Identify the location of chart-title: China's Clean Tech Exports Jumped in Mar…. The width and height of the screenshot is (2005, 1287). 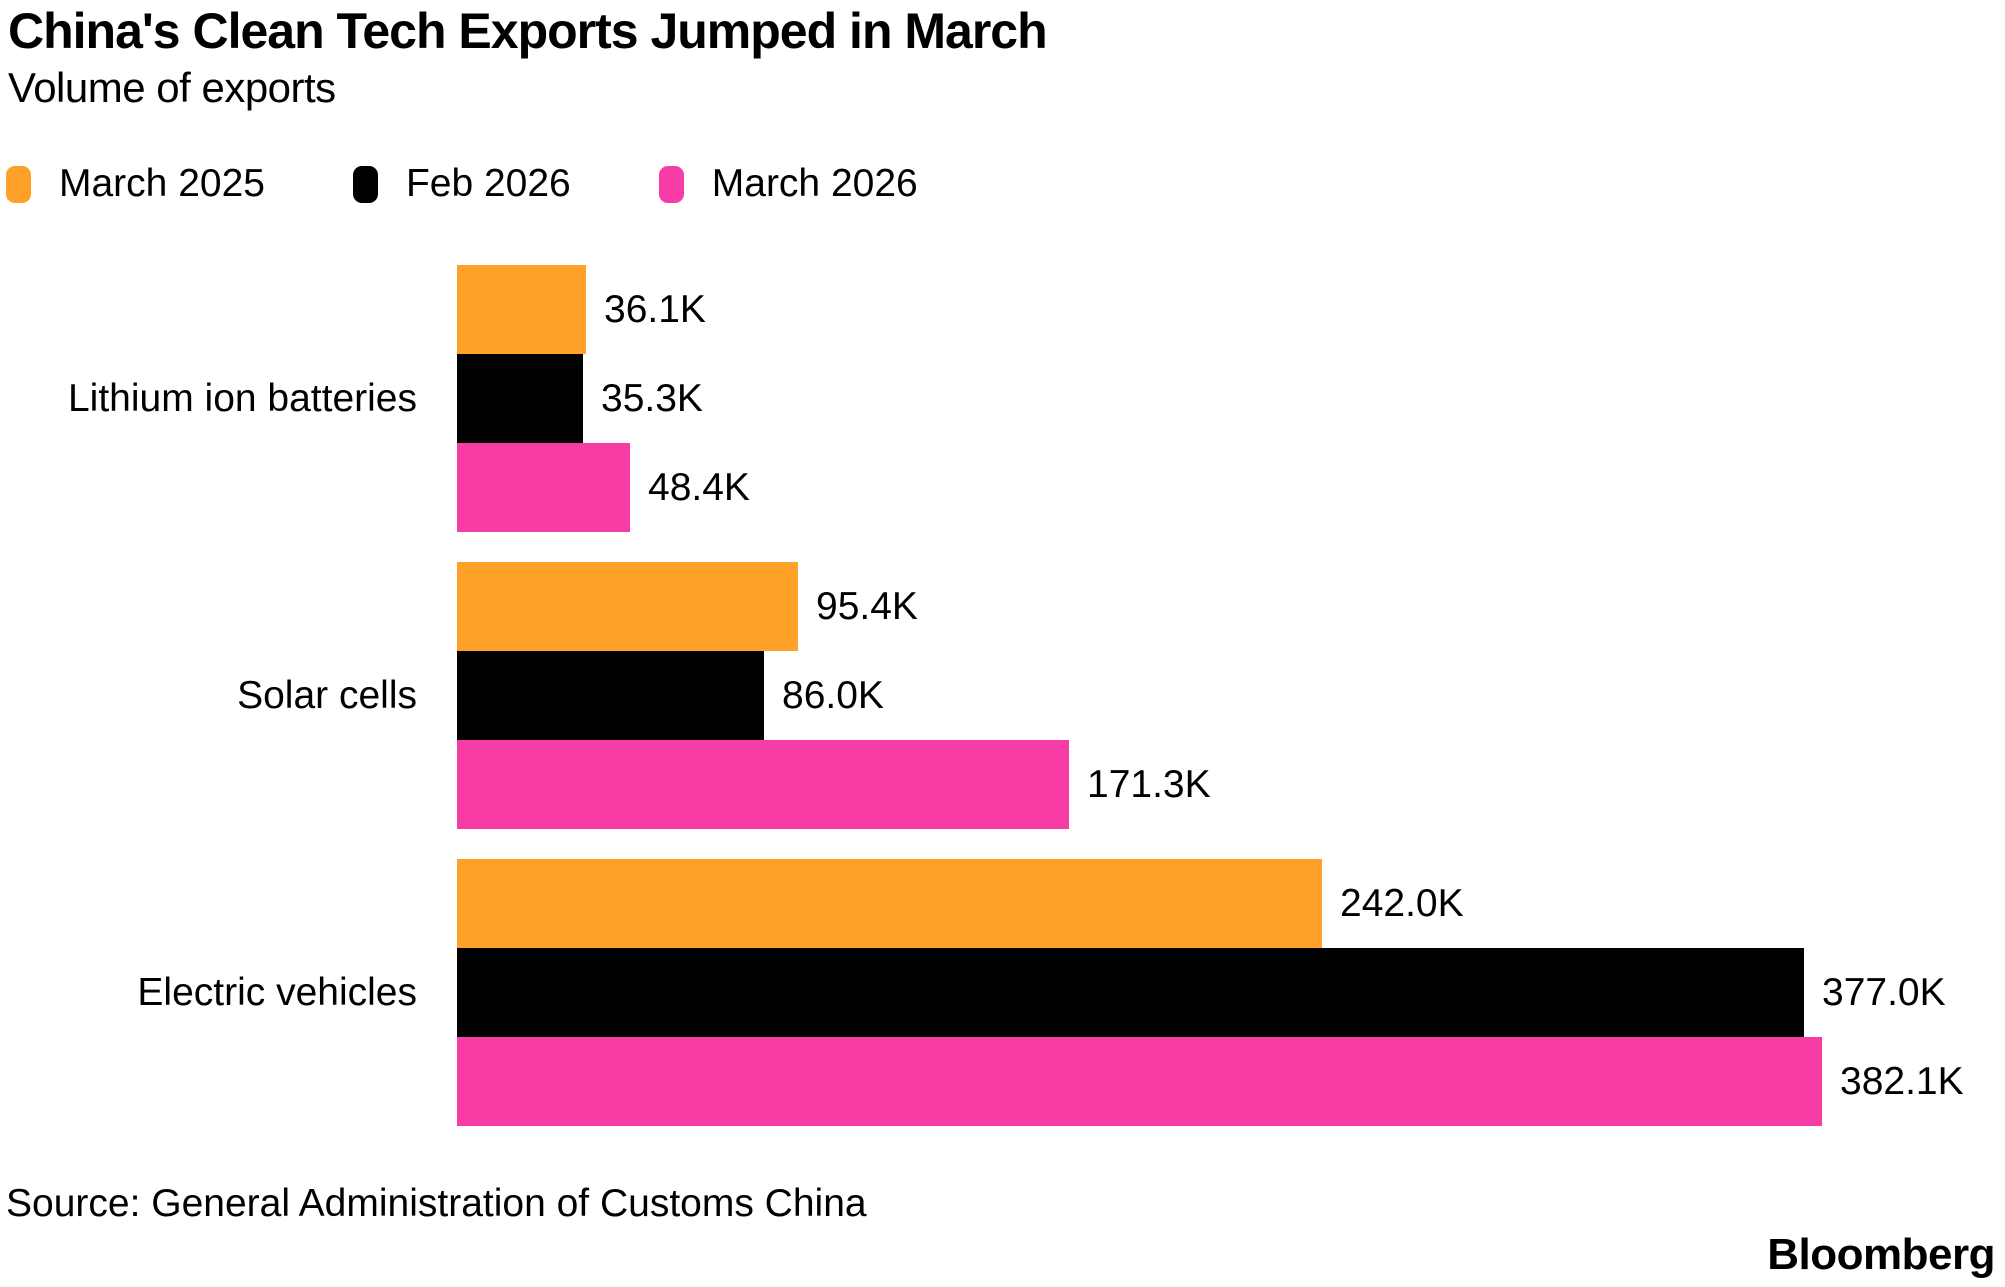
(528, 31).